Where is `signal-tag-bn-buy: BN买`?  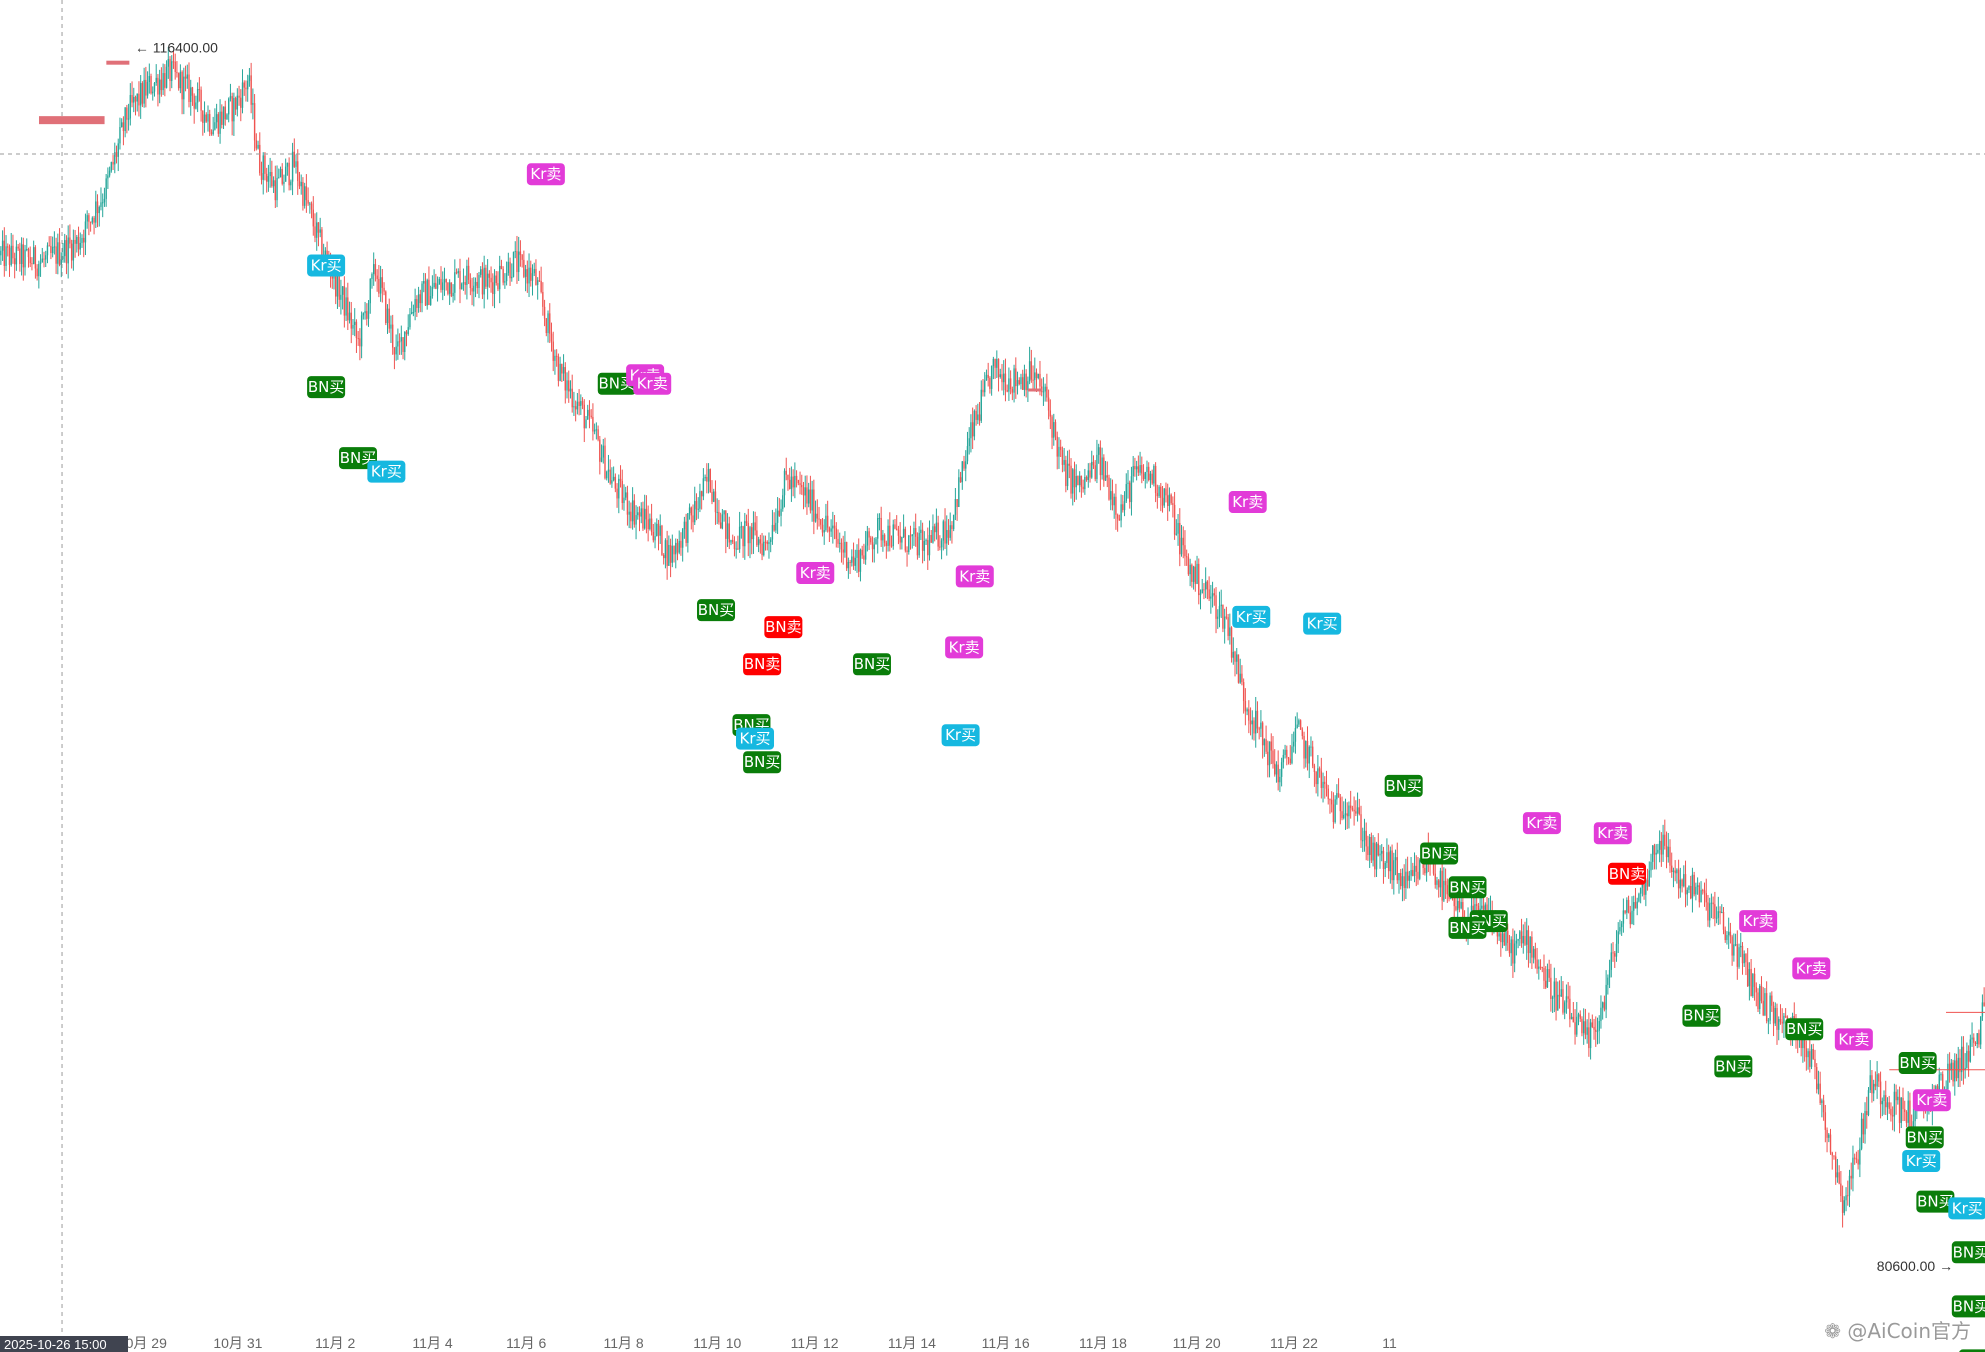 signal-tag-bn-buy: BN买 is located at coordinates (1733, 1066).